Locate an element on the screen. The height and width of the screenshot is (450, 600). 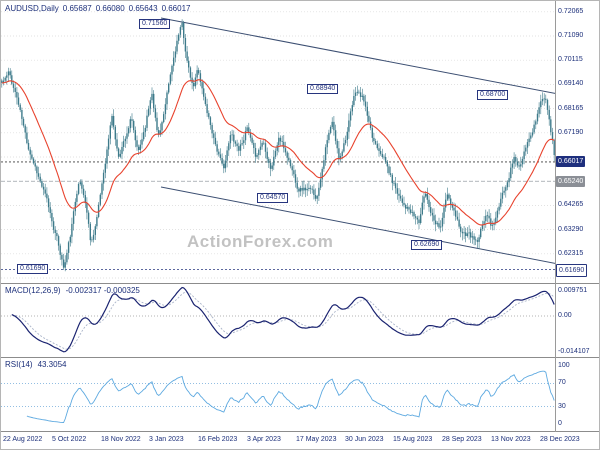
price-axis-tick: 0.71090 is located at coordinates (571, 35).